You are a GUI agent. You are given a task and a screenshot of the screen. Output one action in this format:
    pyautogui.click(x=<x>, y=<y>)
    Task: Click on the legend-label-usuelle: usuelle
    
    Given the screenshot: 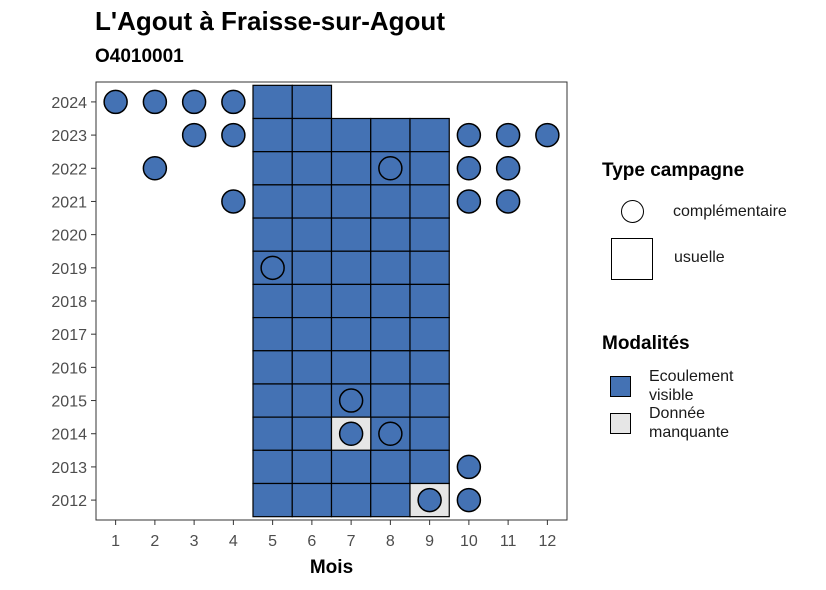 What is the action you would take?
    pyautogui.click(x=699, y=257)
    